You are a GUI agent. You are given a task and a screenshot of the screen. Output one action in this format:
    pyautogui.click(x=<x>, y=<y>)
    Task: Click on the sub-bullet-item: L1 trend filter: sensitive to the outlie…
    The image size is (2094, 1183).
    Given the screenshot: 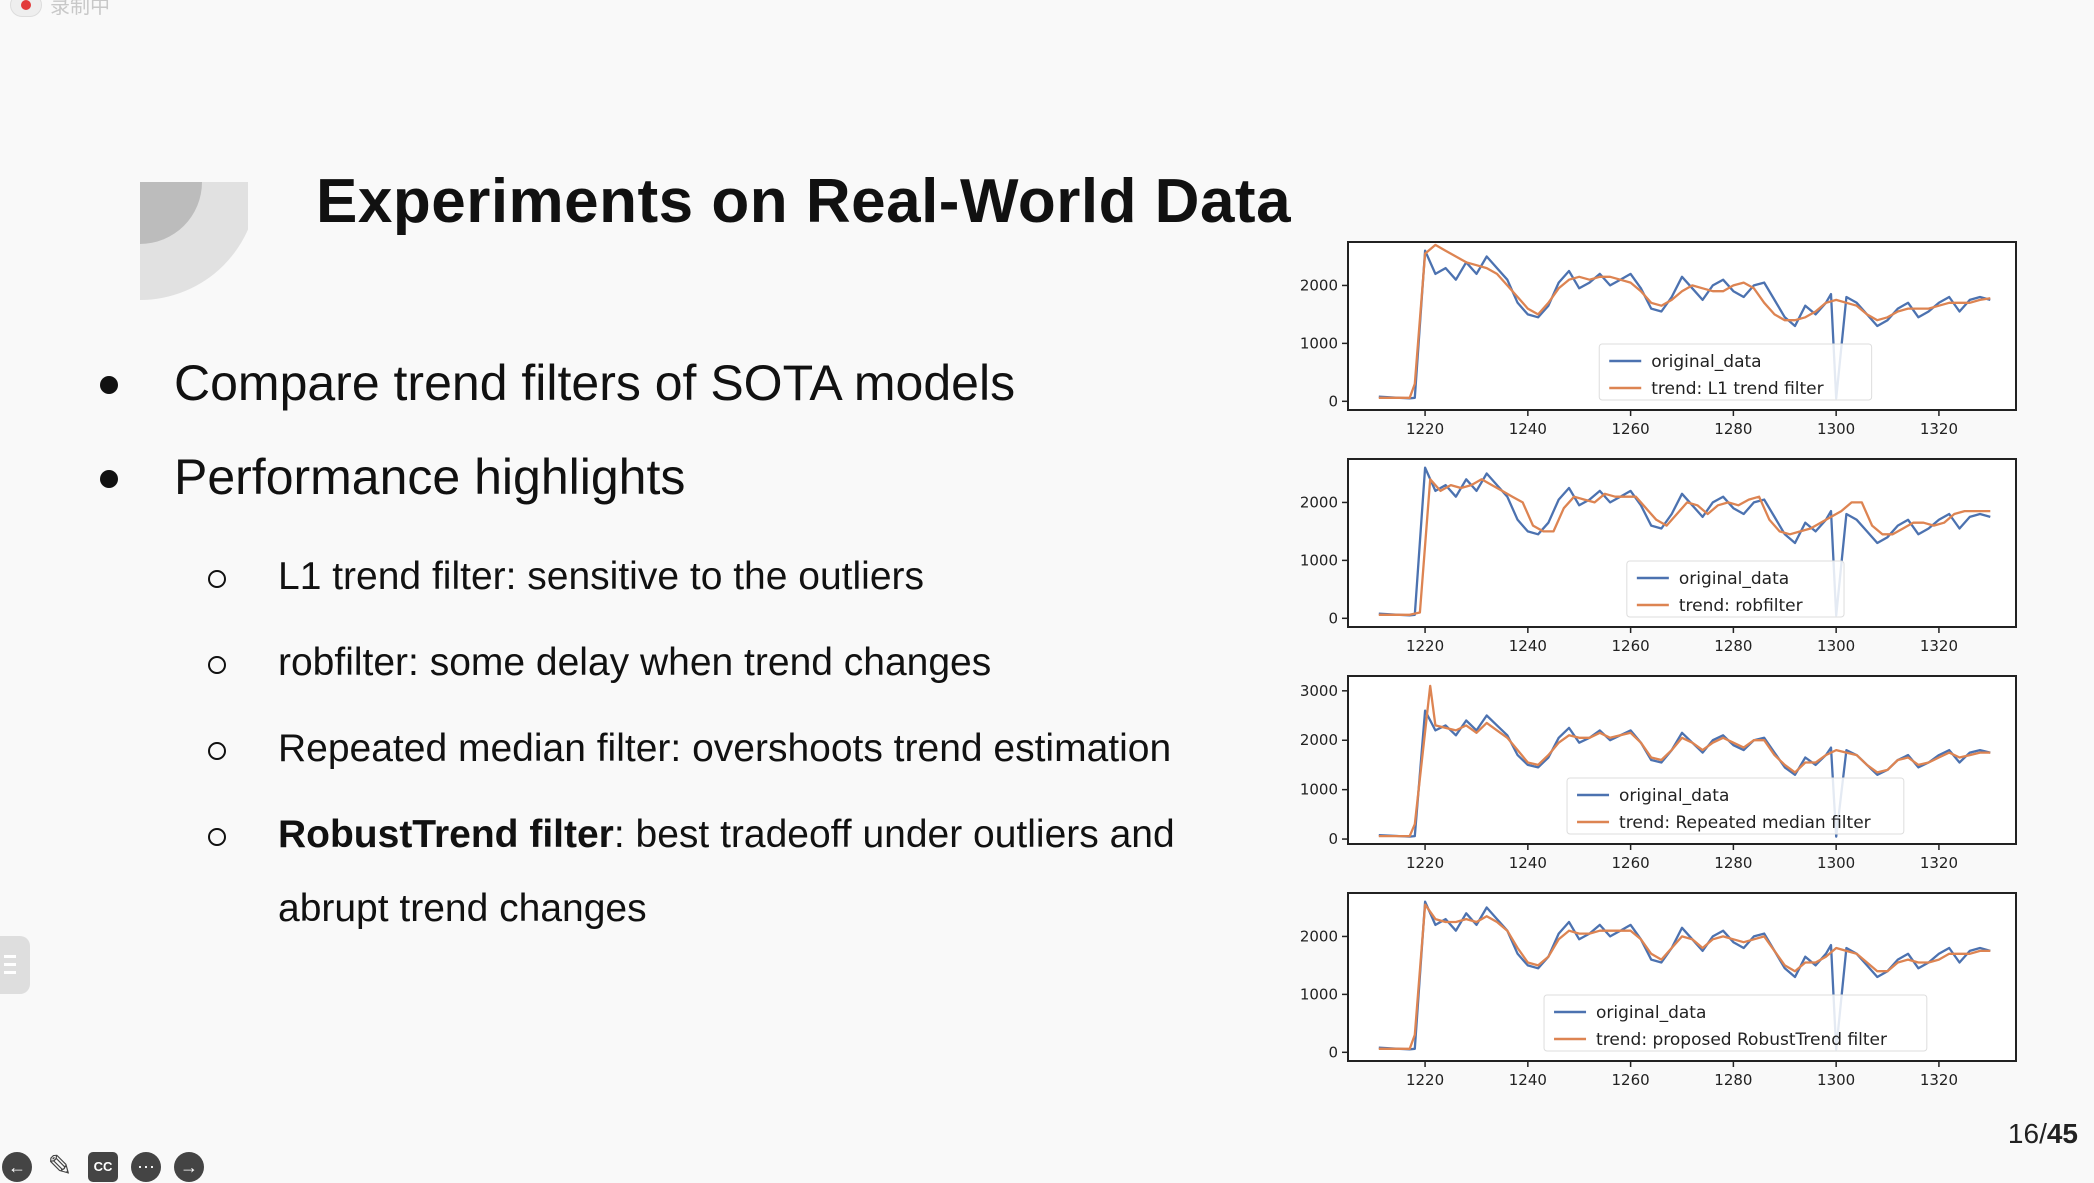 What is the action you would take?
    pyautogui.click(x=679, y=577)
    